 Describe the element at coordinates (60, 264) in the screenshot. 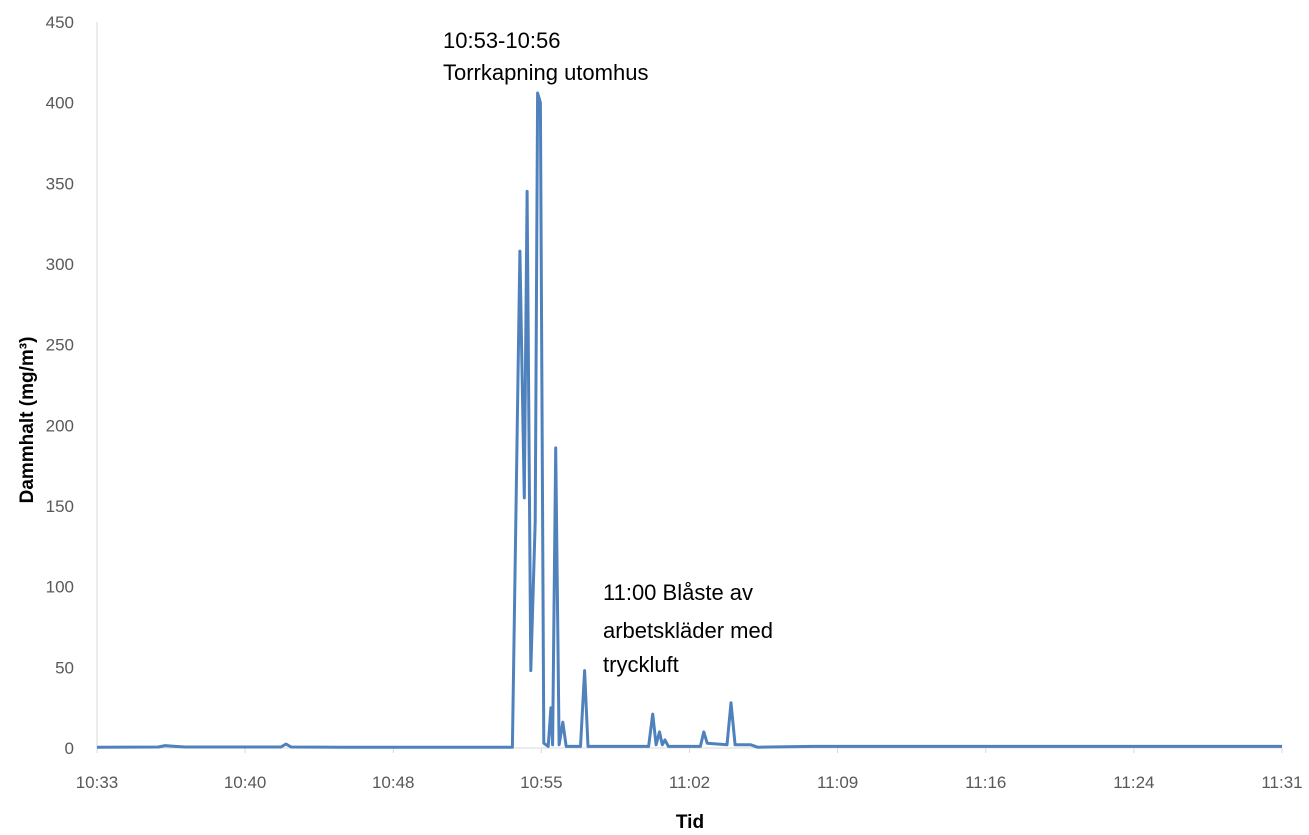

I see `y-tick-label: 300` at that location.